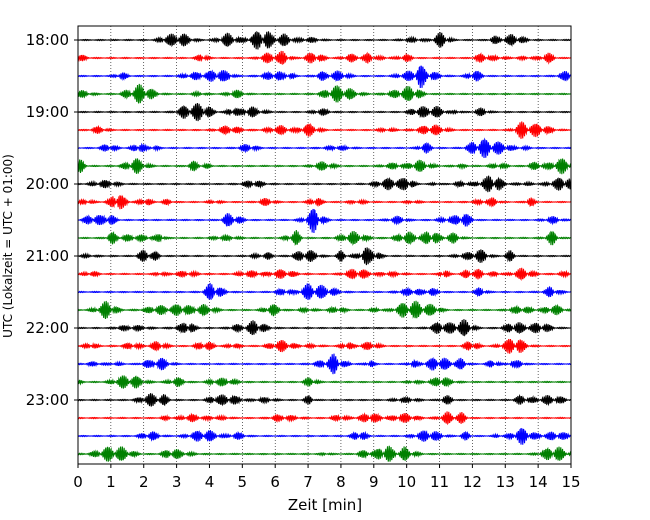 This screenshot has height=520, width=650. Describe the element at coordinates (324, 202) in the screenshot. I see `trace-2015` at that location.